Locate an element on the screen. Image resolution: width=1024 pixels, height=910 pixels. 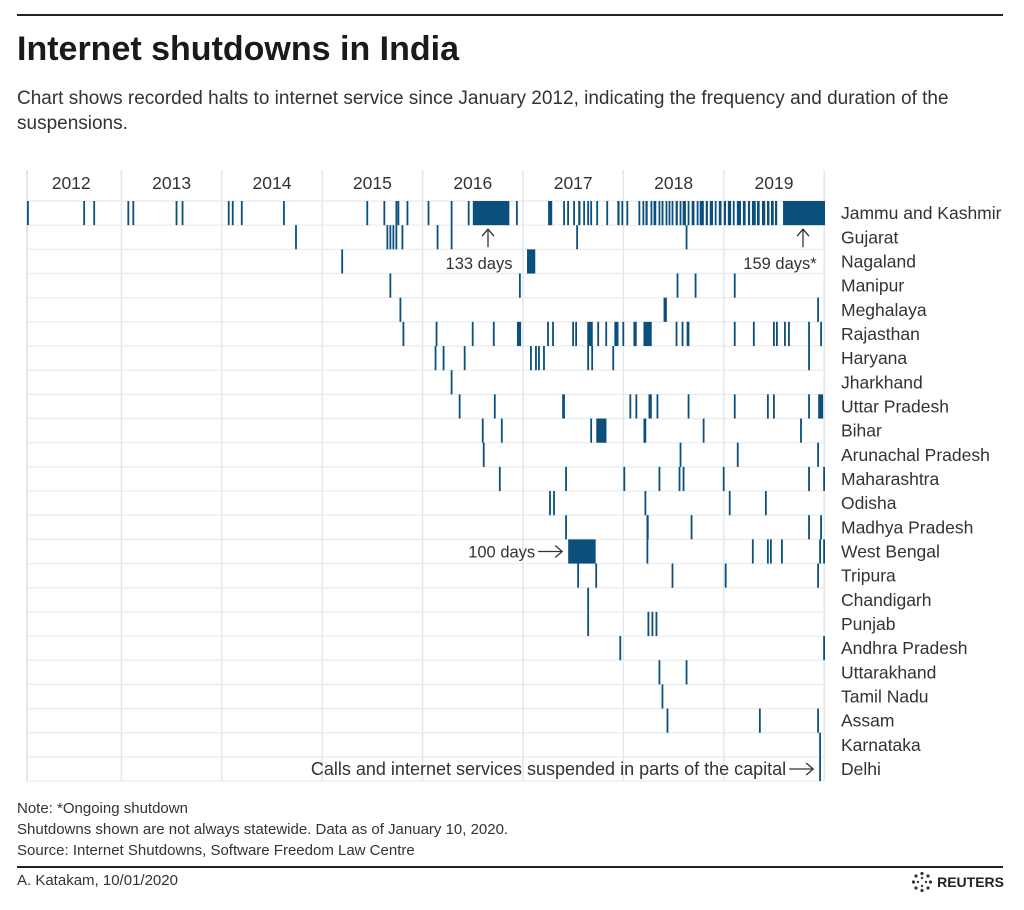
year-label: 2017 is located at coordinates (573, 183).